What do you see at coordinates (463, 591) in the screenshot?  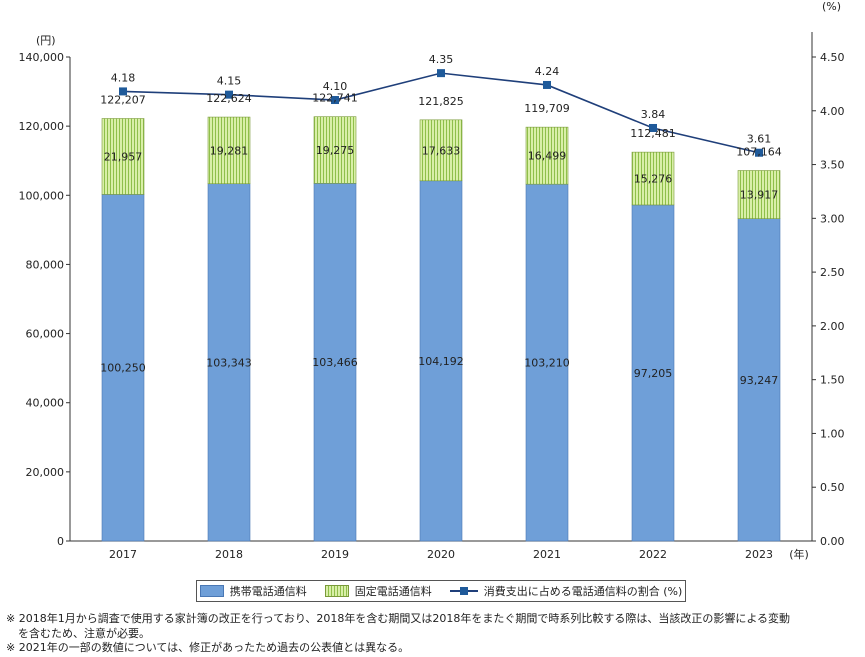 I see `legend-swatch-ratio` at bounding box center [463, 591].